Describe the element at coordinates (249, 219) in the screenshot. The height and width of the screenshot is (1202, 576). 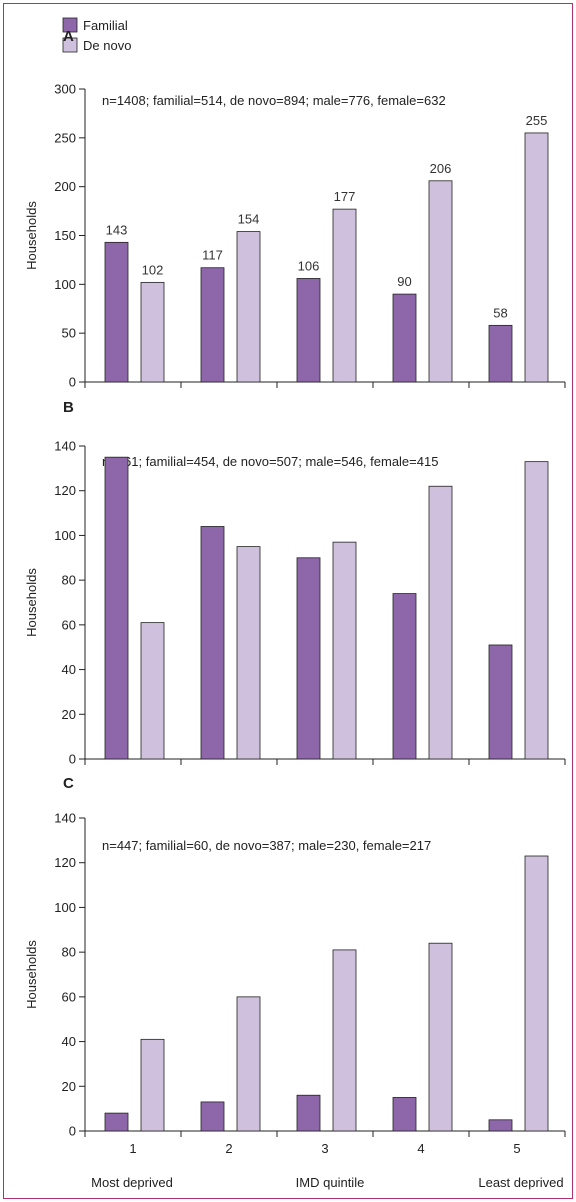
I see `data-label-de-novo: 154` at that location.